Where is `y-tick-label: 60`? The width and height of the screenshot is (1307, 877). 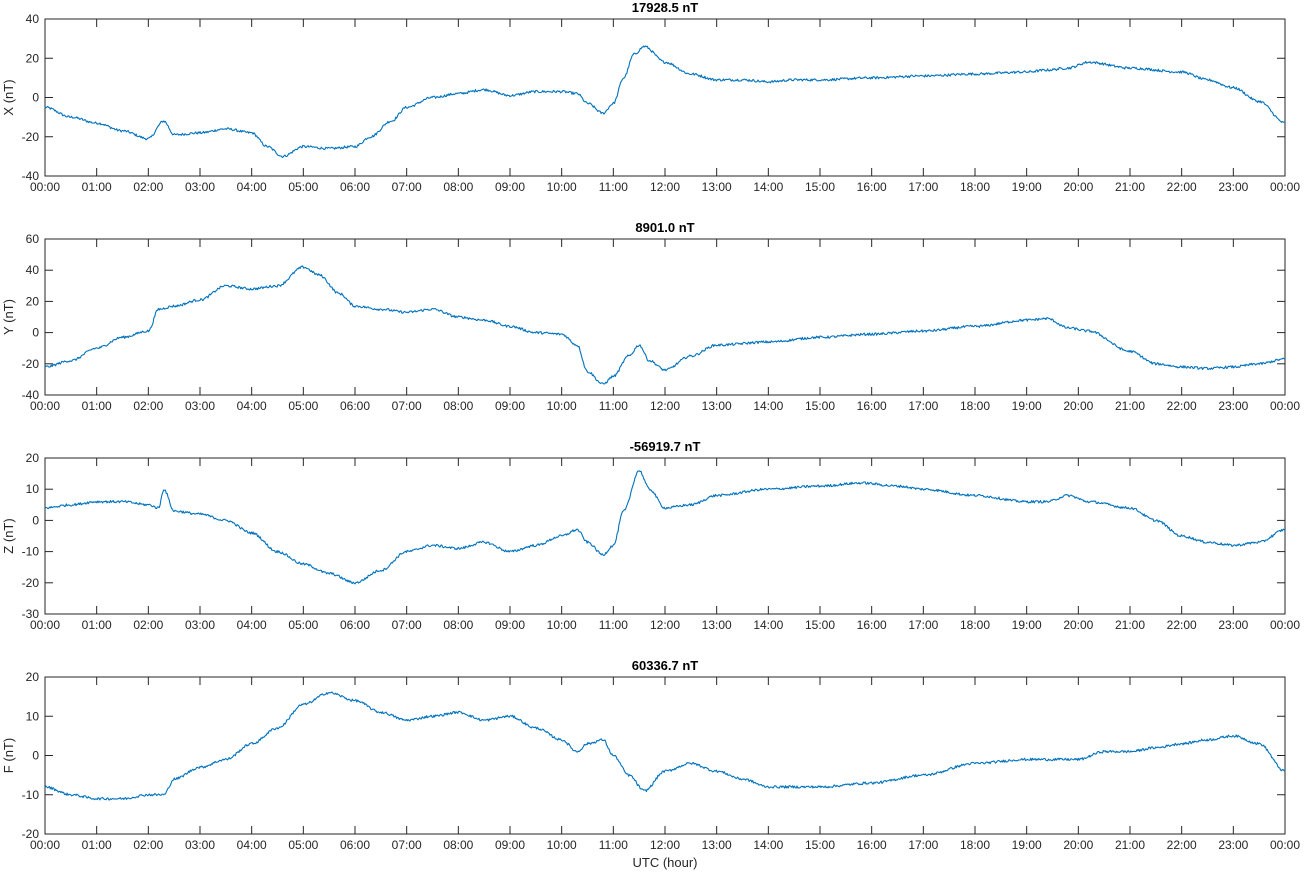
y-tick-label: 60 is located at coordinates (33, 239).